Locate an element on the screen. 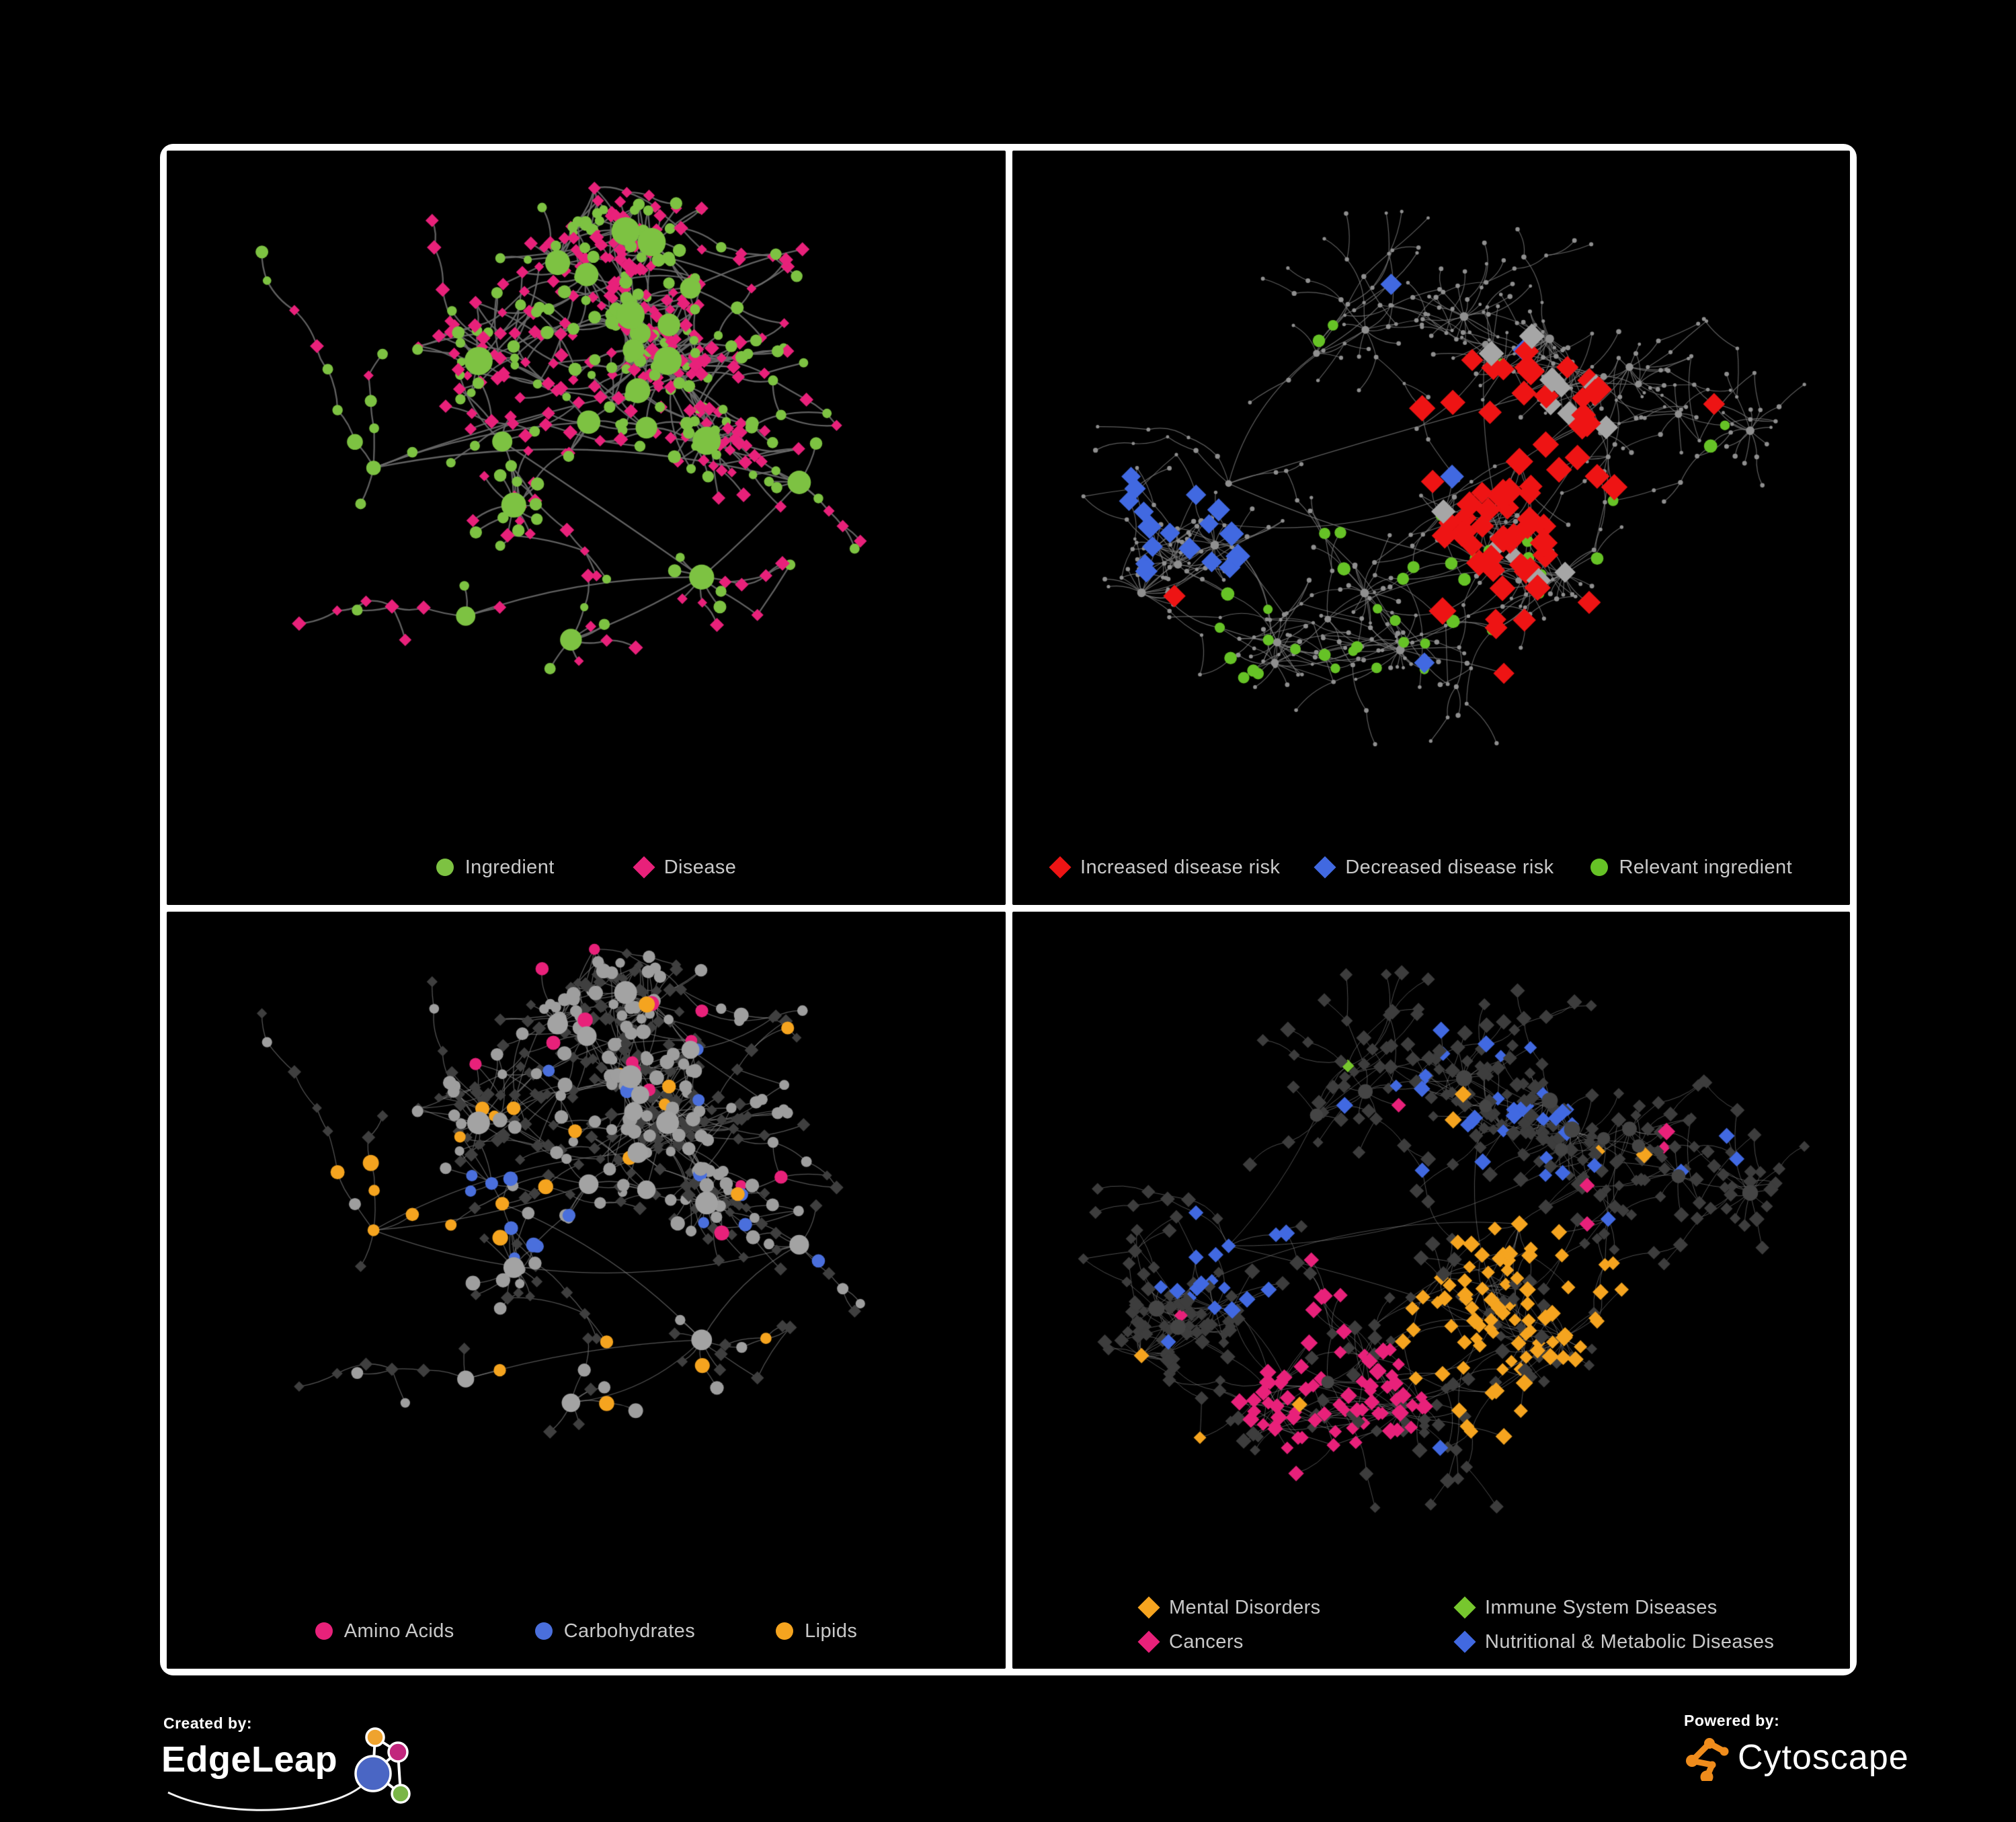  legend-item-lipids: Lipids is located at coordinates (816, 1631).